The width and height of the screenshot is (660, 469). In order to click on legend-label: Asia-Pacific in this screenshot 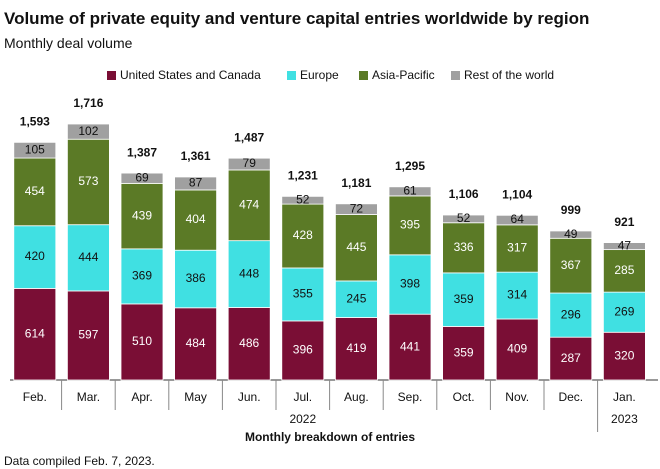, I will do `click(403, 75)`.